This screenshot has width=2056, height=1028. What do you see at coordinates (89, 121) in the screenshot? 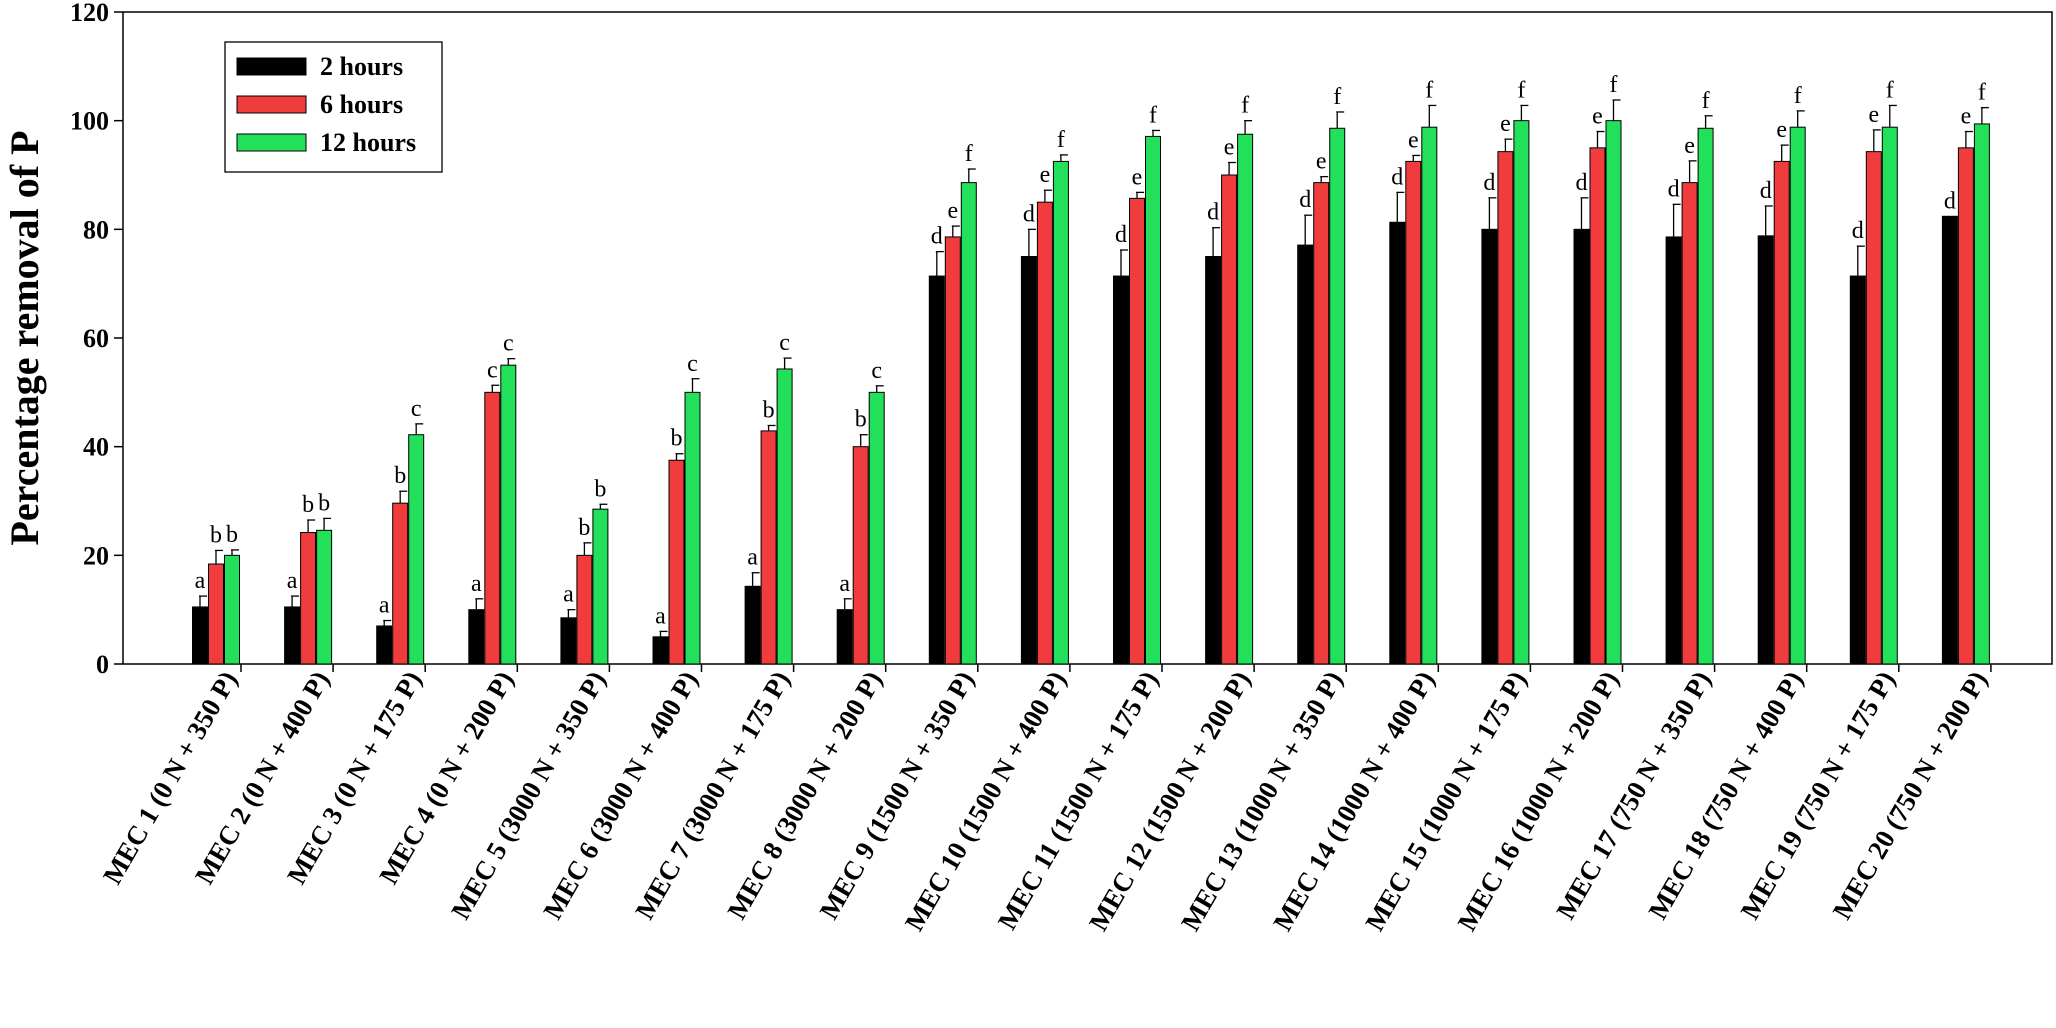
I see `y-tick-label: 100` at bounding box center [89, 121].